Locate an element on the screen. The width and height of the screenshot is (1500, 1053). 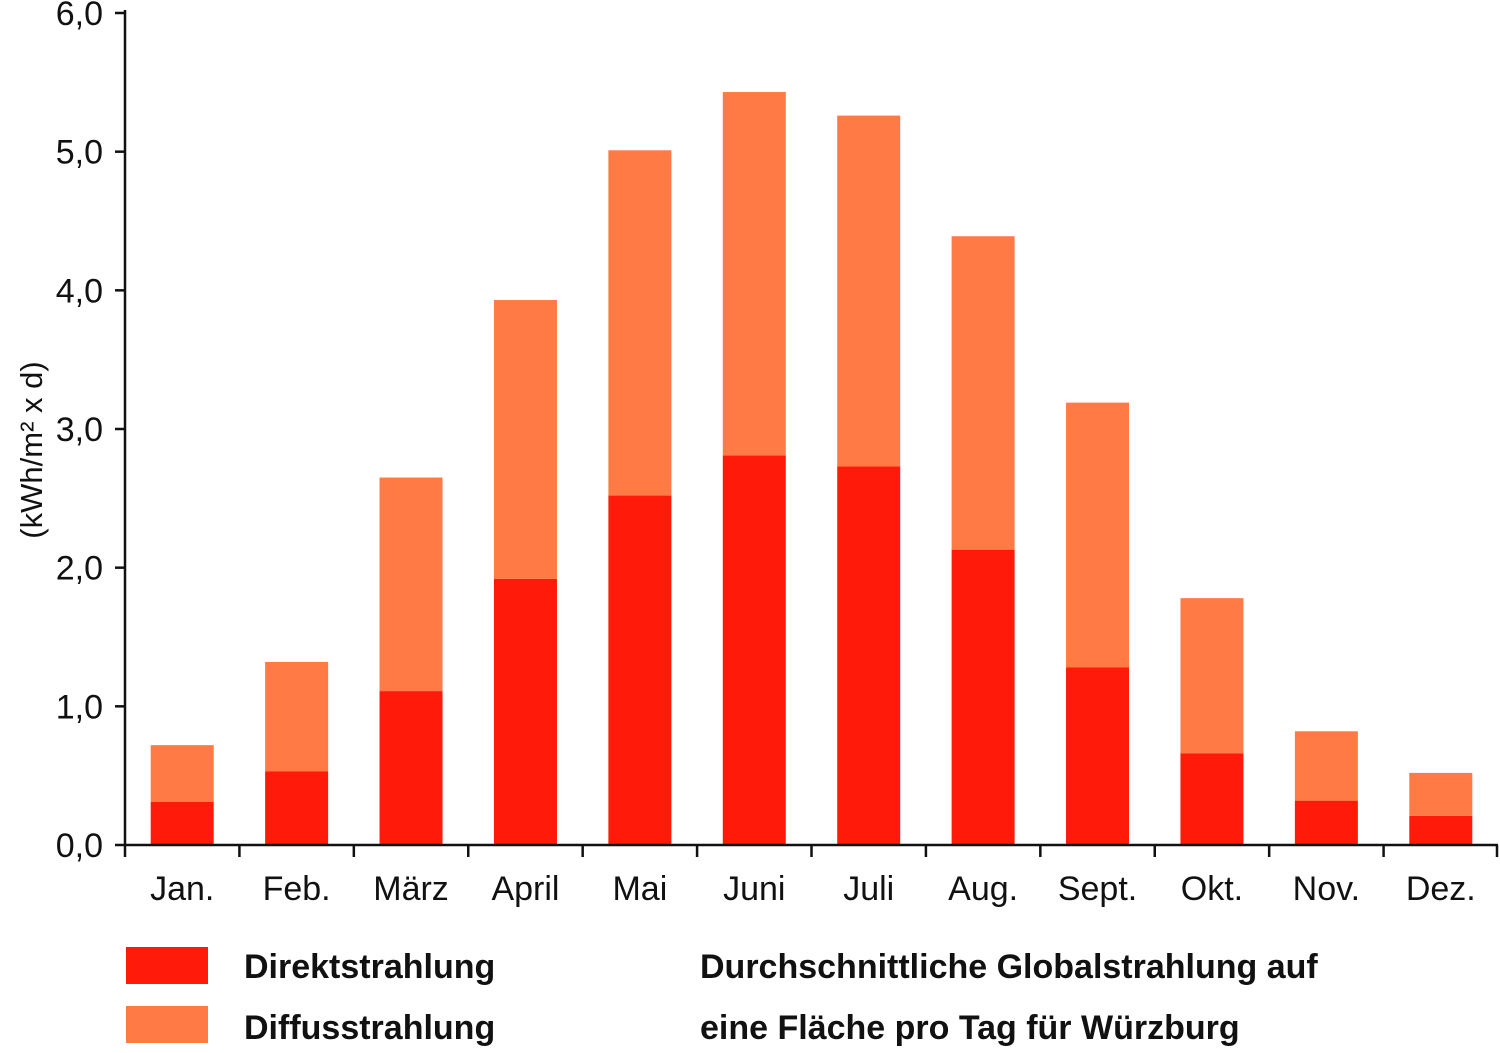
caption-line-2: eine Fläche pro Tag für Würzburg is located at coordinates (970, 1028).